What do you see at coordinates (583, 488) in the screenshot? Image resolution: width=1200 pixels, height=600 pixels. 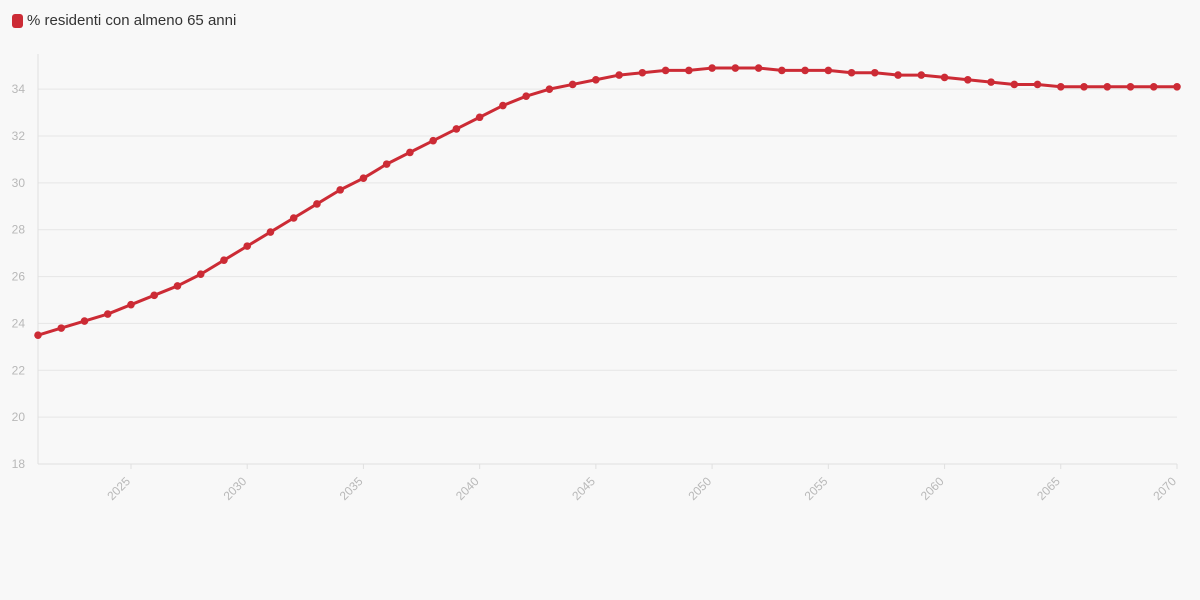 I see `x-tick-label: 2045` at bounding box center [583, 488].